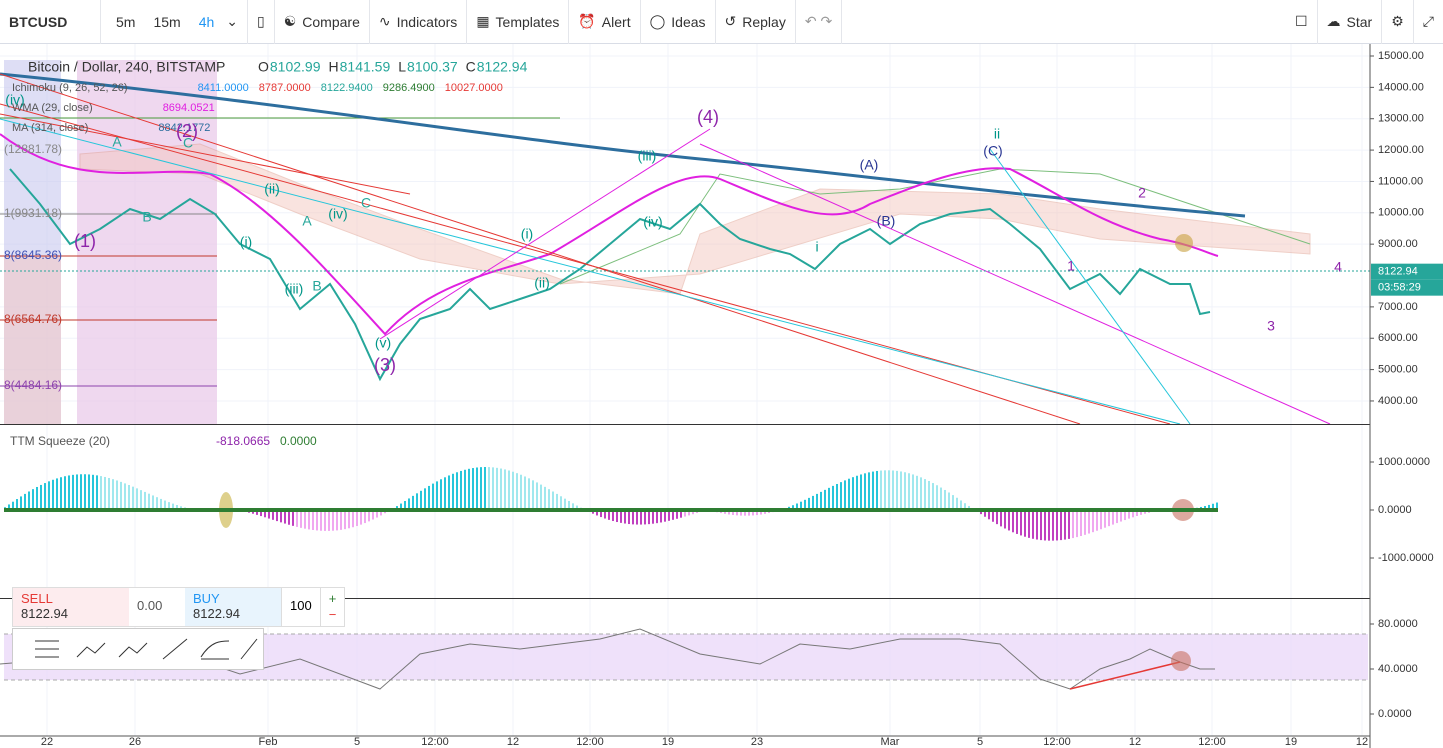  What do you see at coordinates (730, 21) in the screenshot?
I see `icon: ↺` at bounding box center [730, 21].